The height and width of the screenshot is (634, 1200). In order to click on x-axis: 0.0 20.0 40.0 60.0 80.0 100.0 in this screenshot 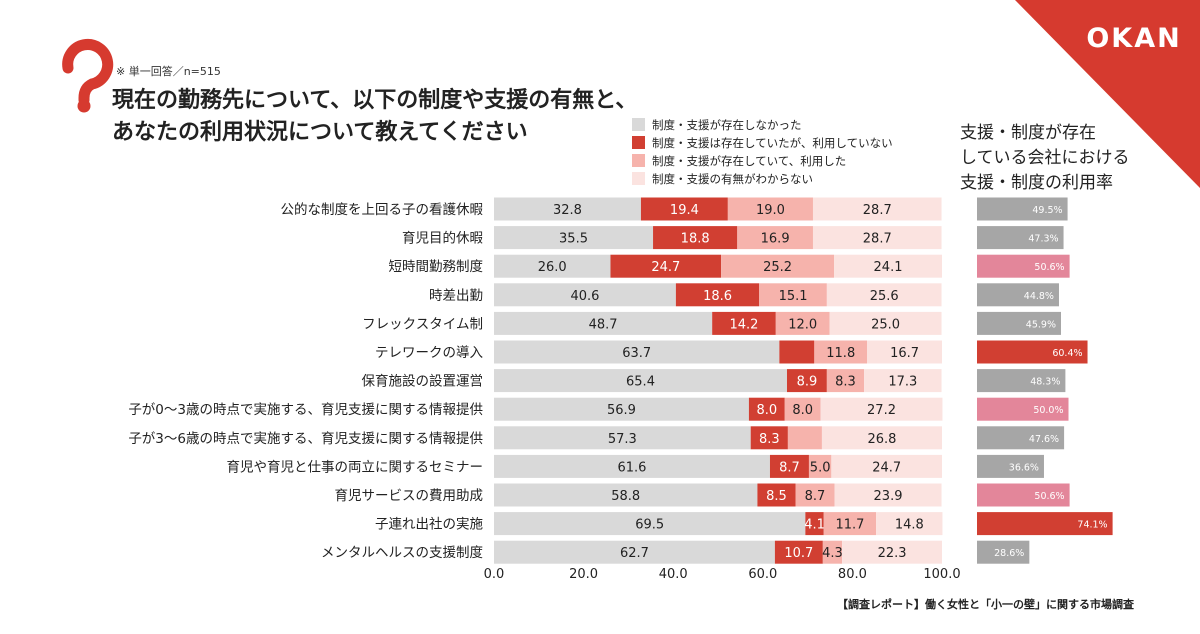, I will do `click(722, 574)`.